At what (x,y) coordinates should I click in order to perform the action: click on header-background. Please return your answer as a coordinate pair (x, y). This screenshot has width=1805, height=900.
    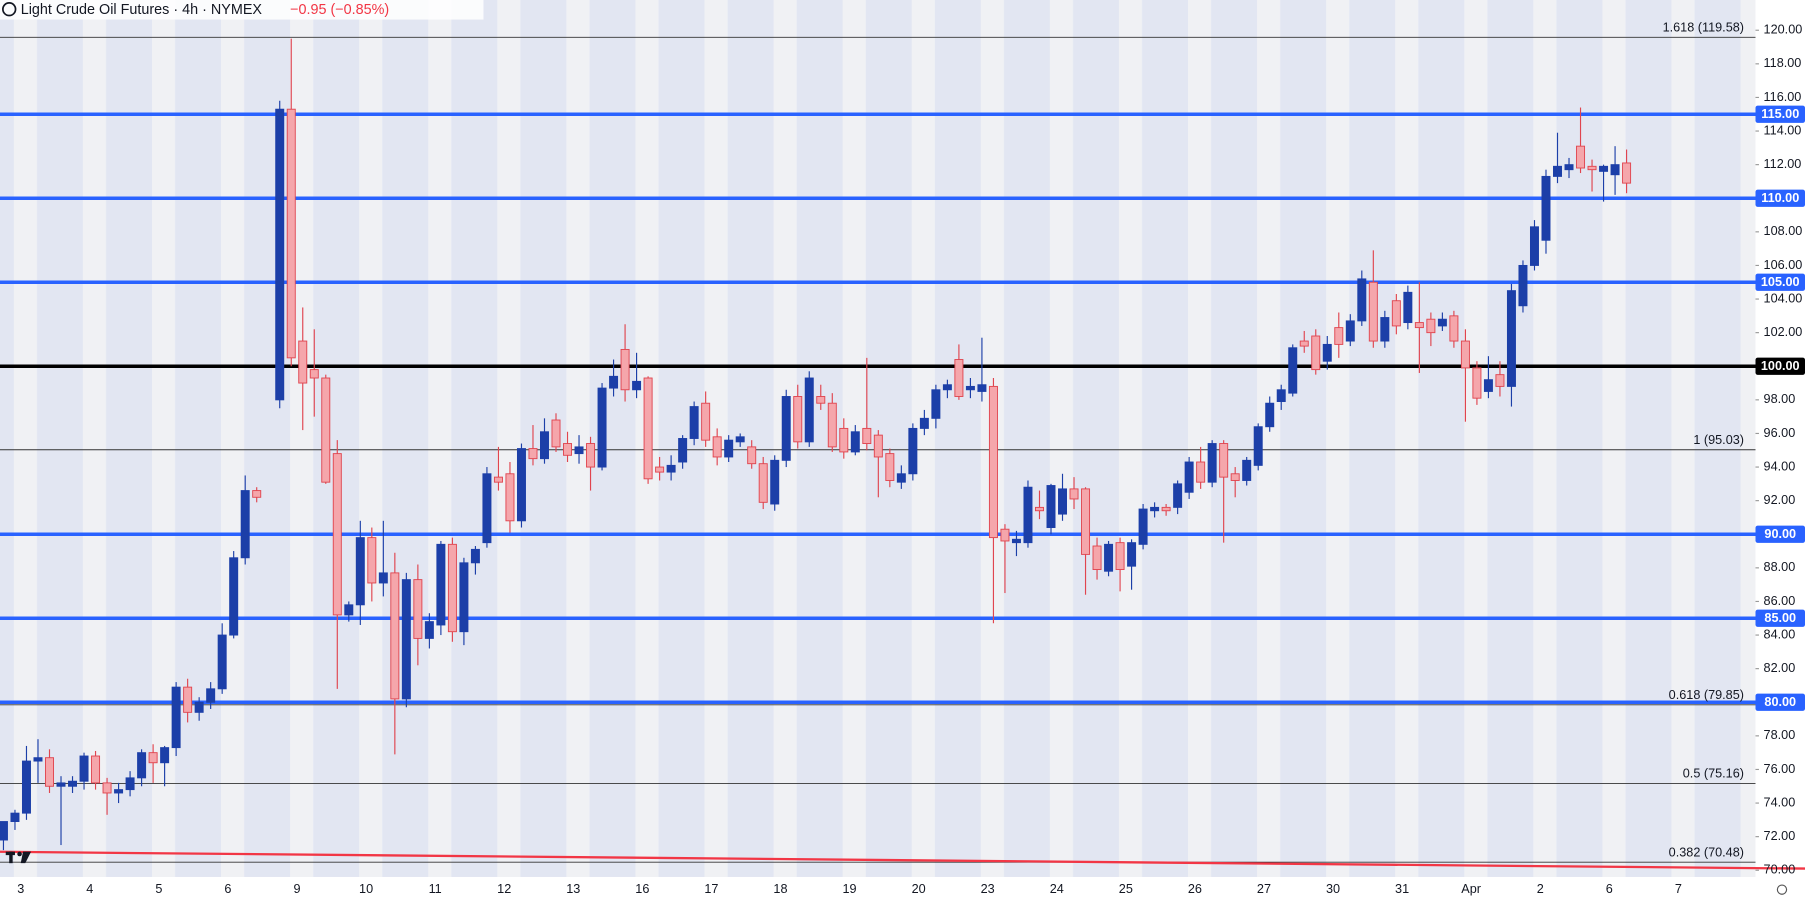
    Looking at the image, I should click on (242, 10).